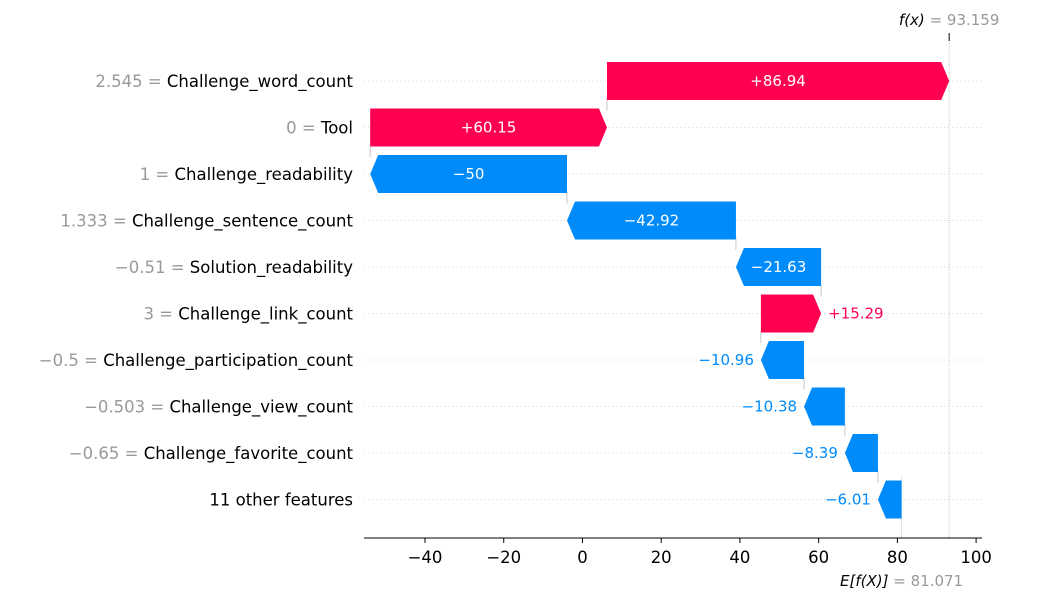 This screenshot has height=600, width=1053. What do you see at coordinates (582, 557) in the screenshot?
I see `x-tick-label: 0` at bounding box center [582, 557].